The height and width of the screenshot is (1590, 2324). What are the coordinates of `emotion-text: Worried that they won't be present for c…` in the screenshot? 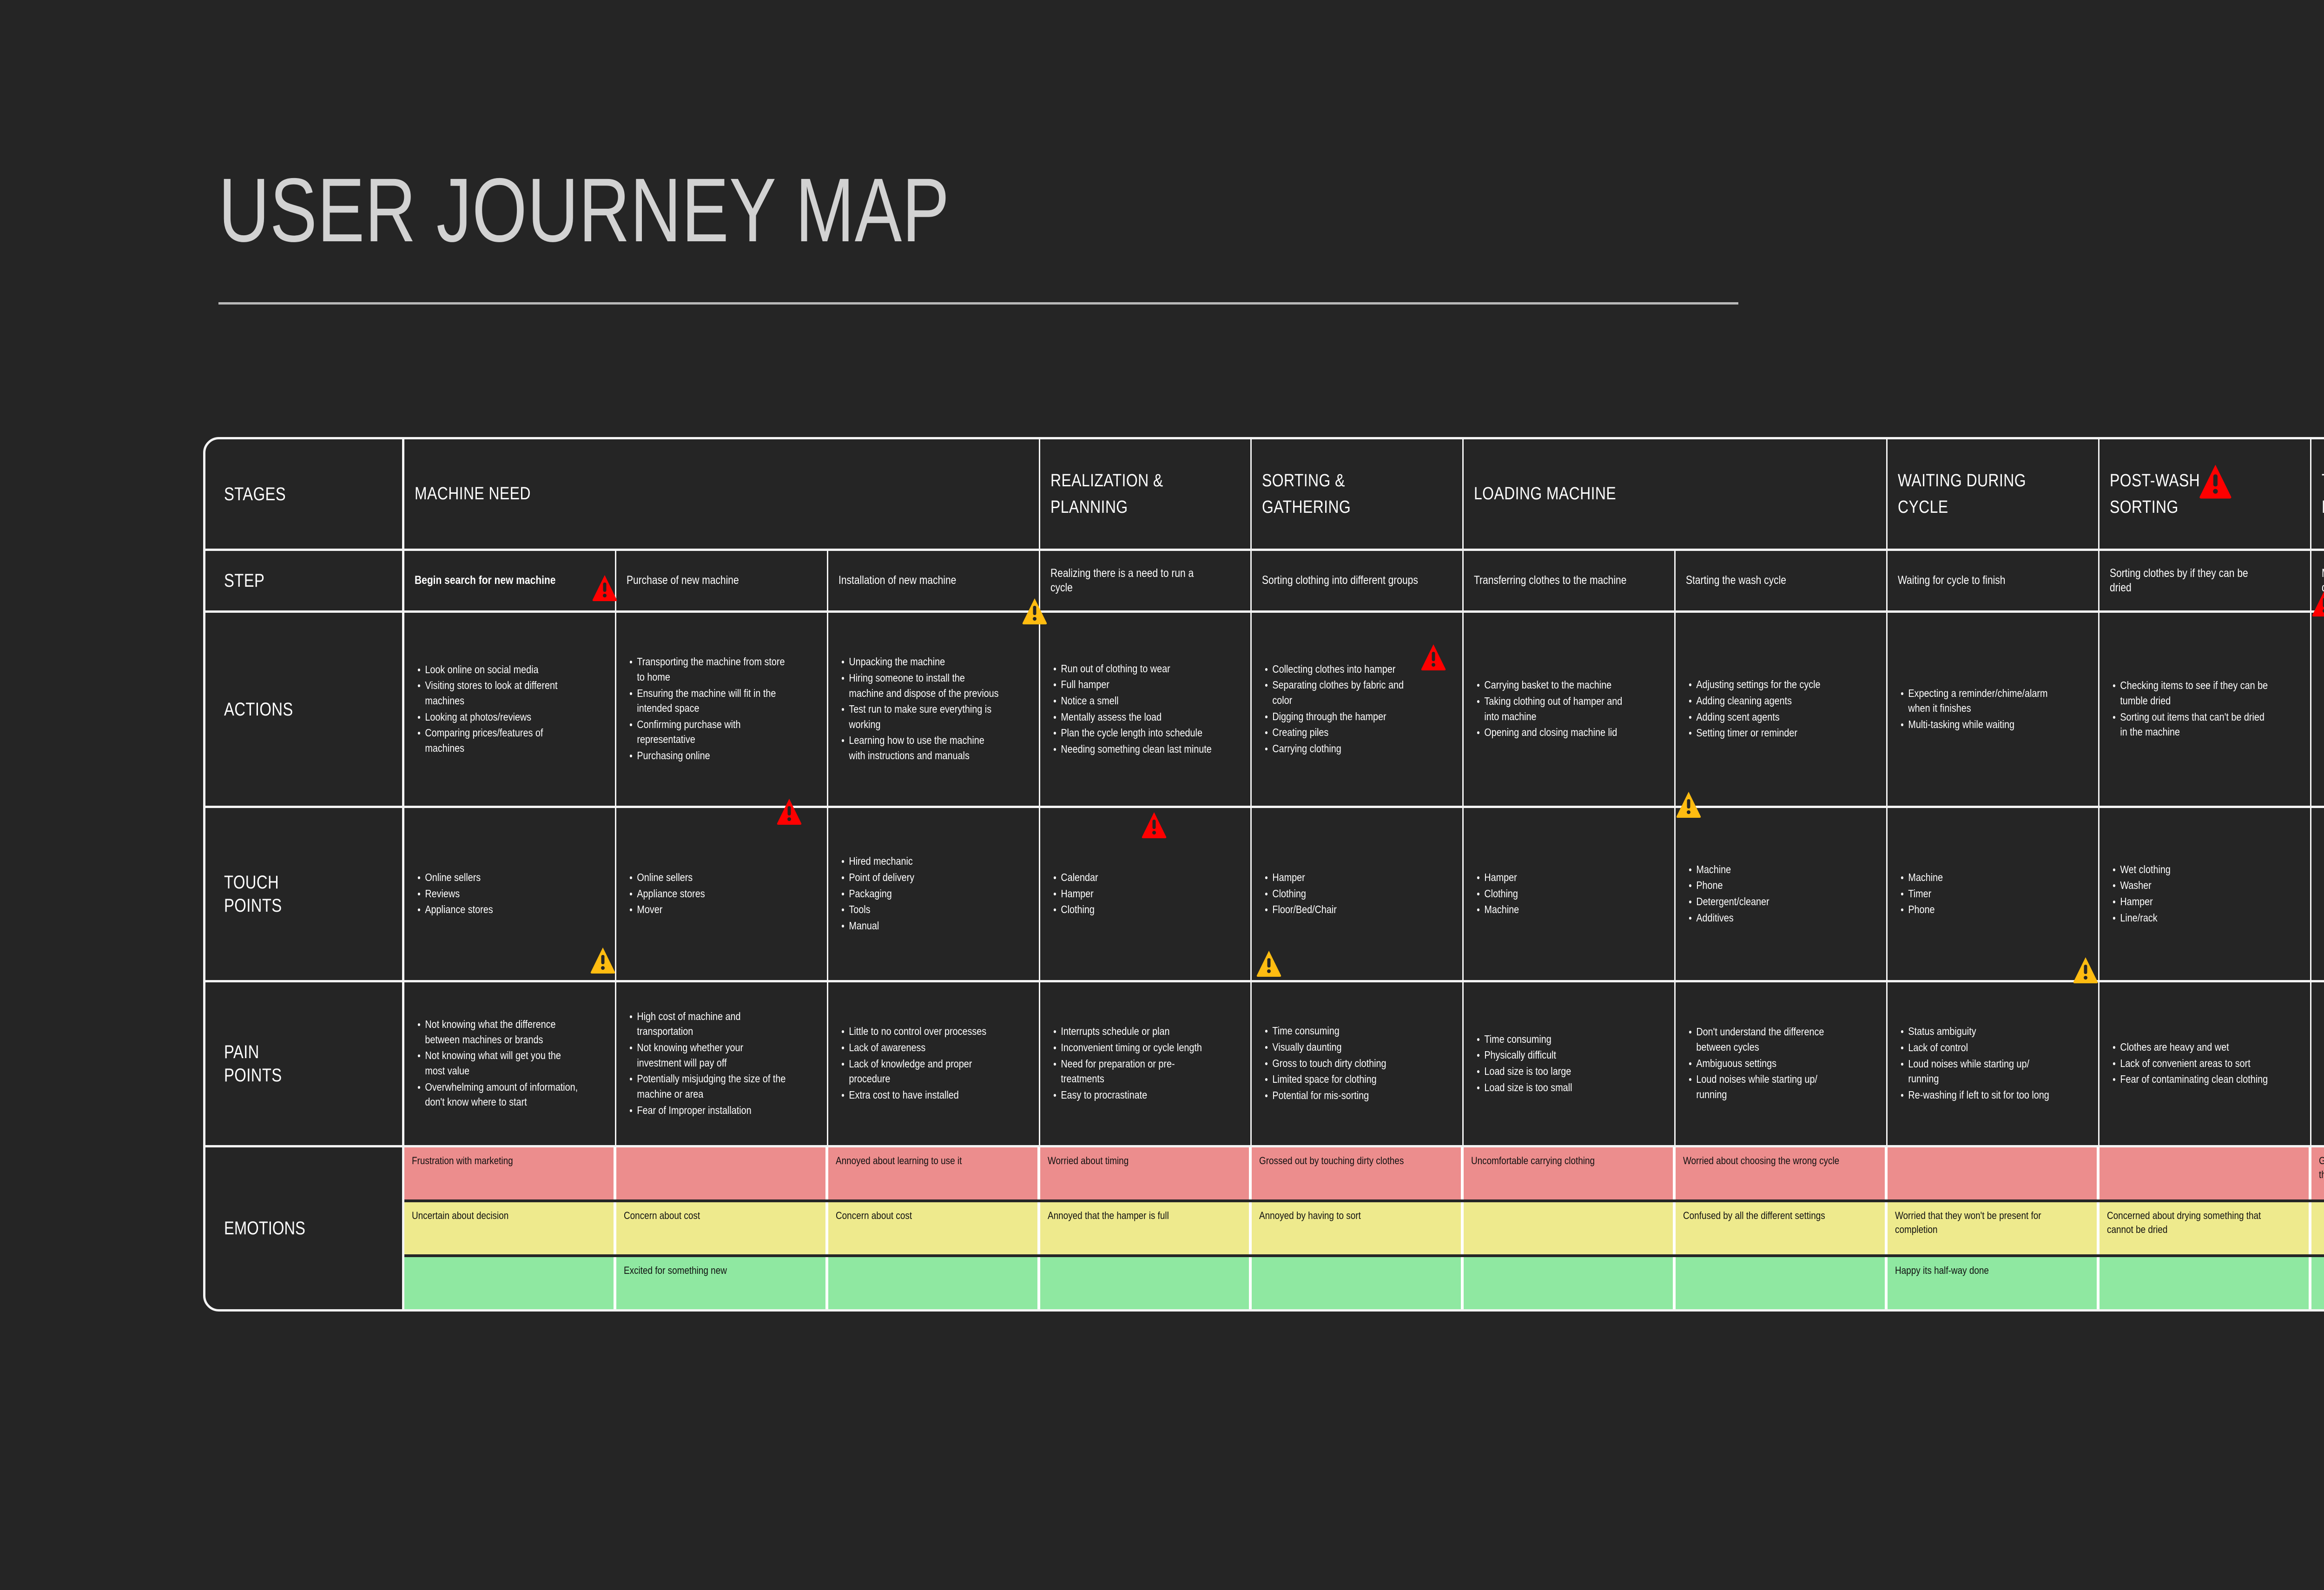 It's located at (1968, 1222).